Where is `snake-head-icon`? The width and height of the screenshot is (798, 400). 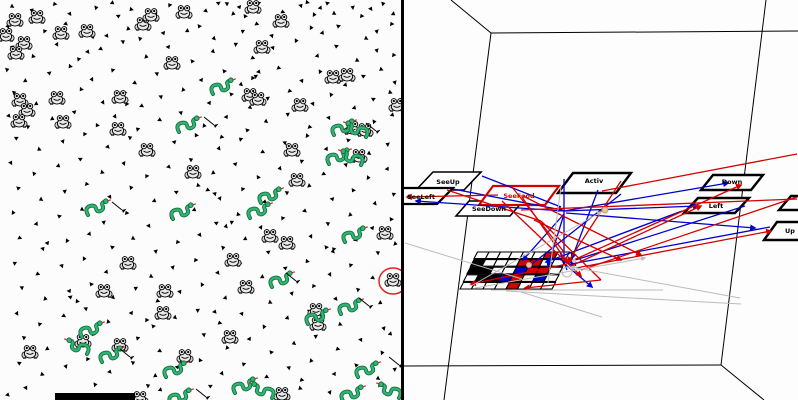
snake-head-icon is located at coordinates (191, 205).